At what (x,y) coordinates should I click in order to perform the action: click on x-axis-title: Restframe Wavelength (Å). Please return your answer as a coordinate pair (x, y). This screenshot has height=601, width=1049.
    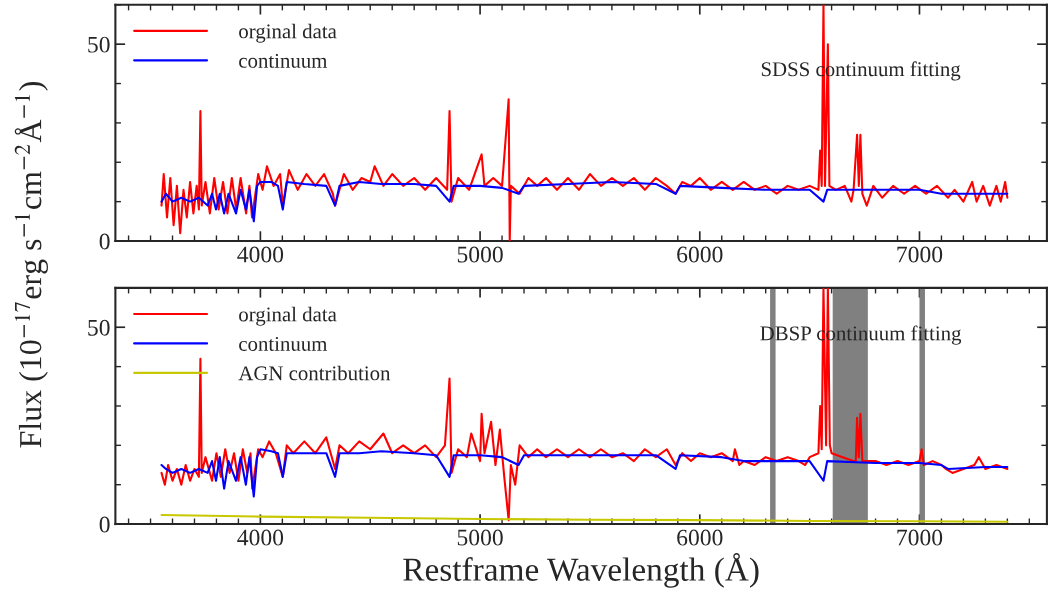
    Looking at the image, I should click on (581, 570).